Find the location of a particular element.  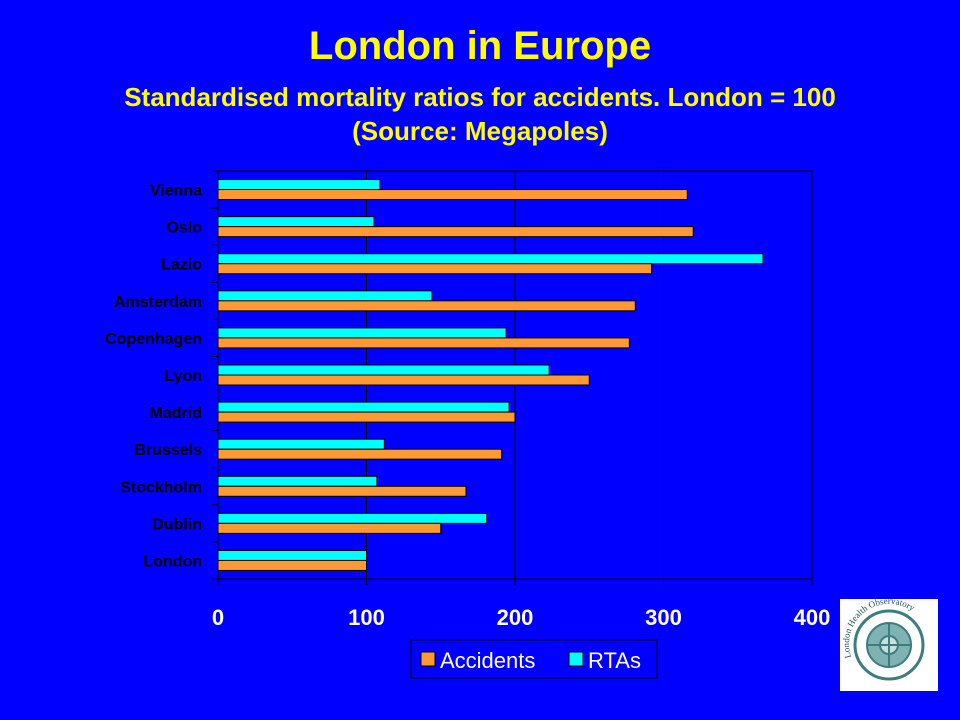

x-tick-label: 200 is located at coordinates (515, 617).